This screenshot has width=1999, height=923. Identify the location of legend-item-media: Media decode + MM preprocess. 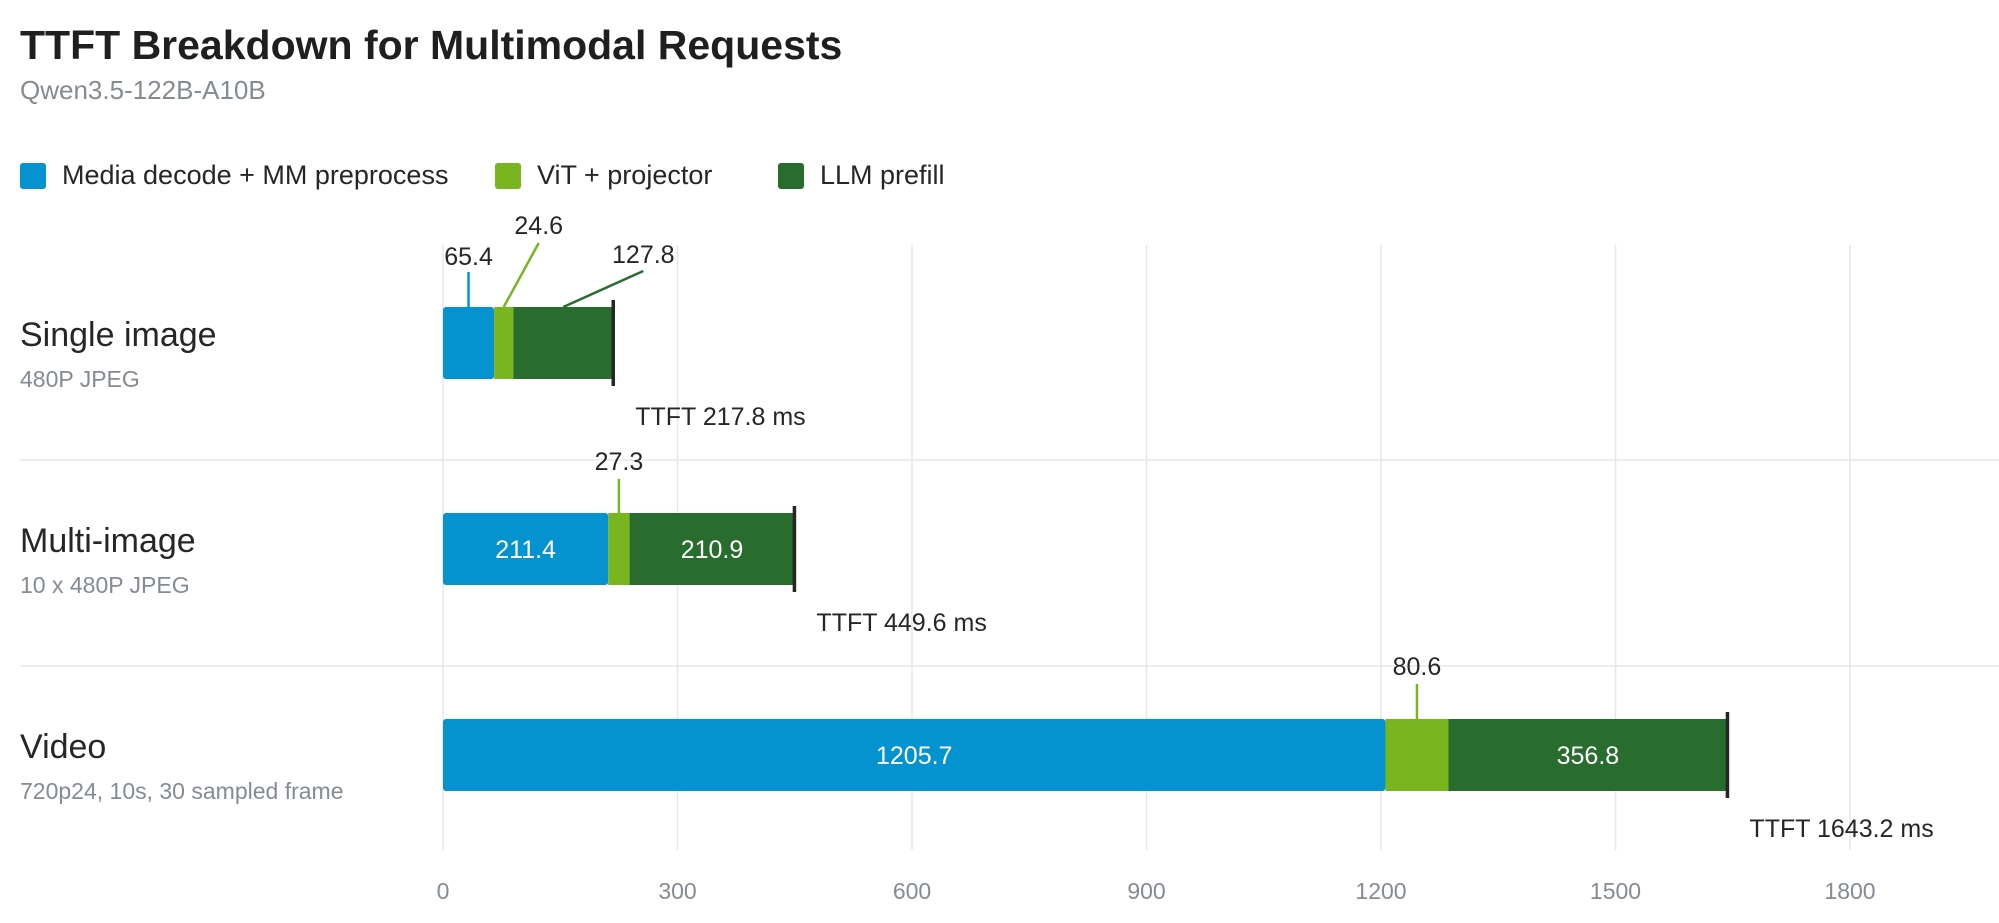
(234, 175).